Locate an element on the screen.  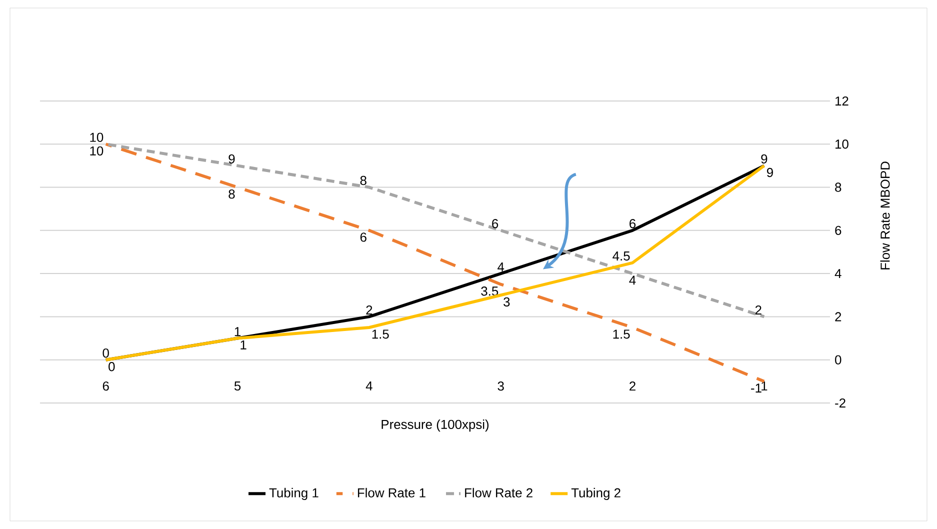
data-label: -1 is located at coordinates (756, 388).